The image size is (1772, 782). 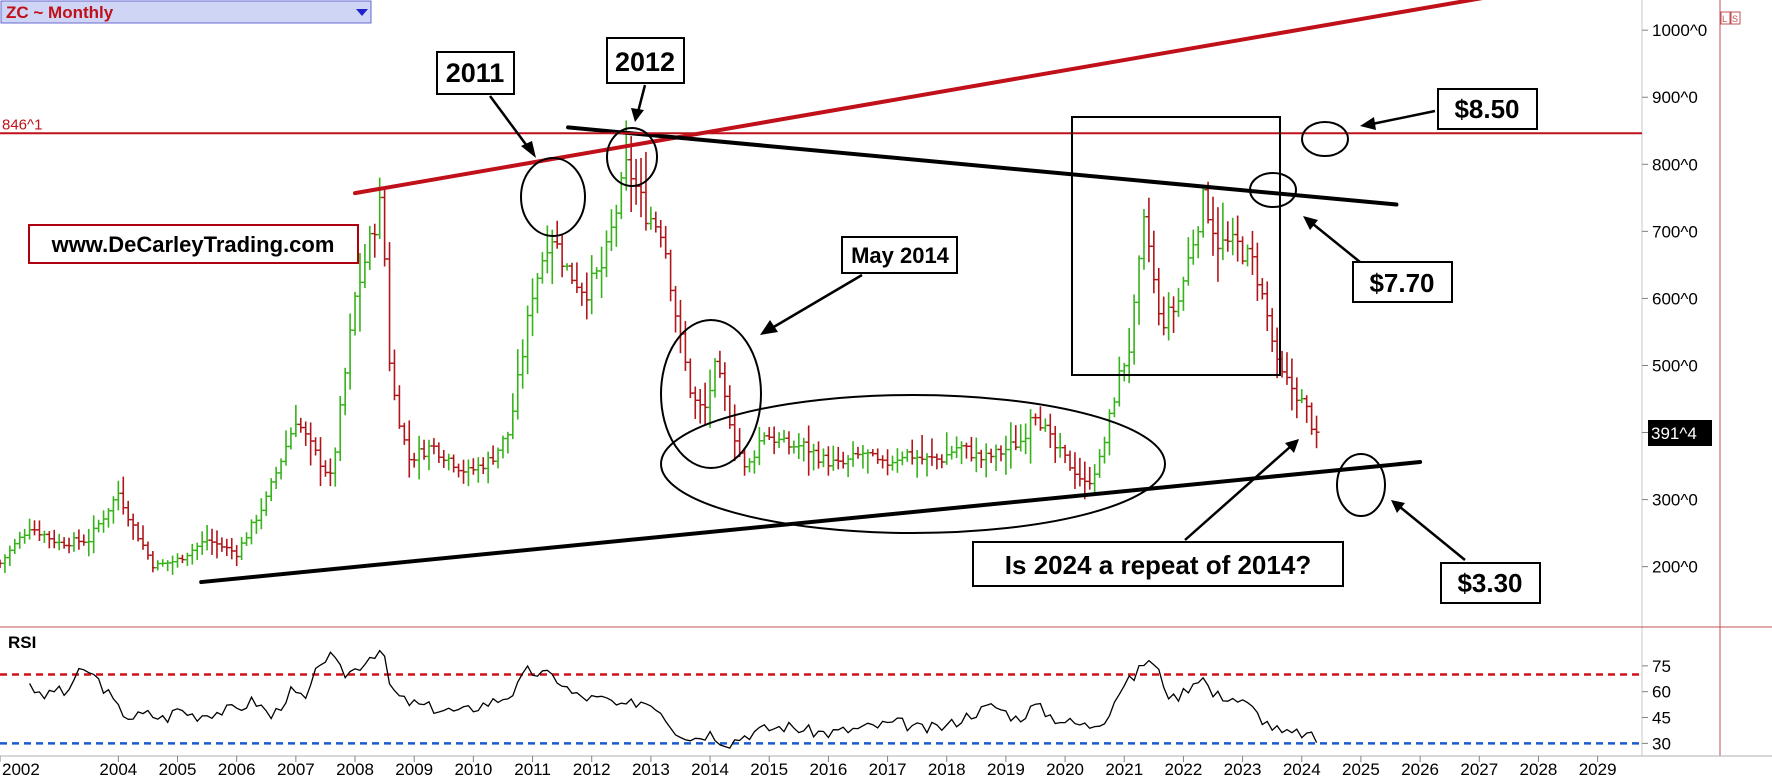 What do you see at coordinates (1679, 30) in the screenshot?
I see `price-axis-tick-label: 1000^0` at bounding box center [1679, 30].